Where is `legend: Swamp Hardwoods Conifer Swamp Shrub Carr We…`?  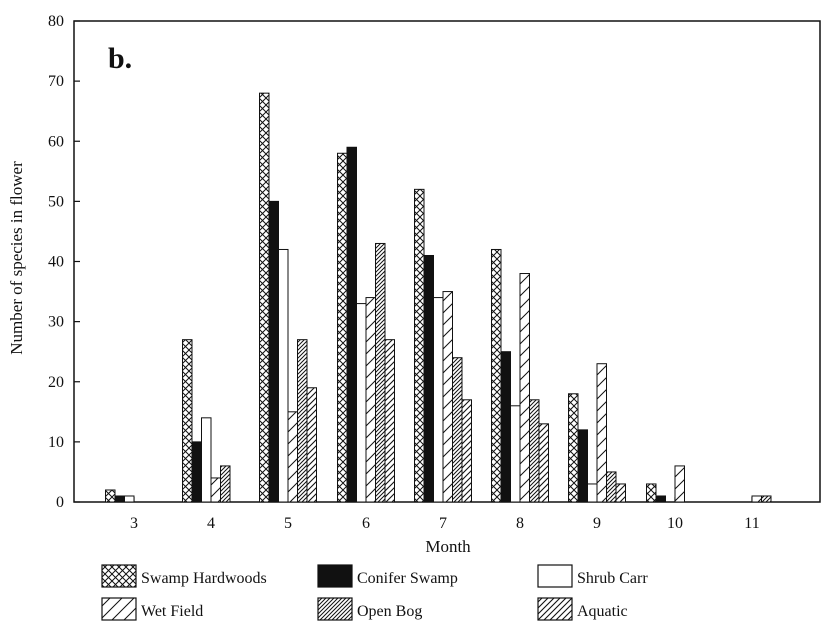 legend: Swamp Hardwoods Conifer Swamp Shrub Carr We… is located at coordinates (374, 592).